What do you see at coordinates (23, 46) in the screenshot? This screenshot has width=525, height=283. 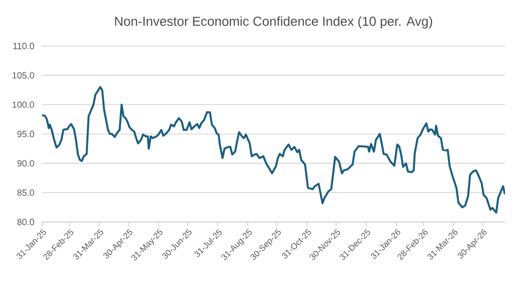 I see `y-tick-label: 110.0` at bounding box center [23, 46].